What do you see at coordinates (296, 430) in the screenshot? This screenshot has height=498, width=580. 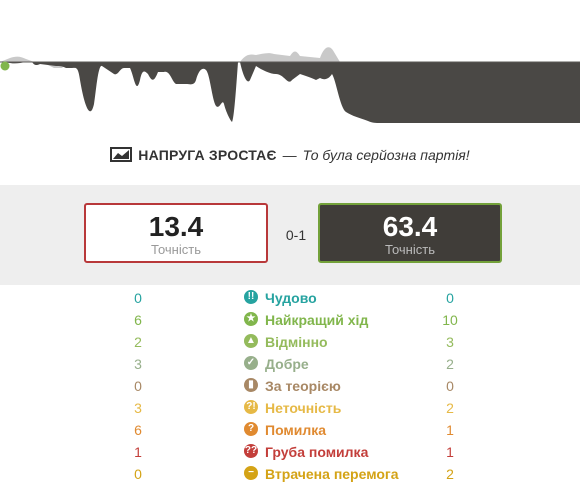 I see `stat-label: Помилка` at bounding box center [296, 430].